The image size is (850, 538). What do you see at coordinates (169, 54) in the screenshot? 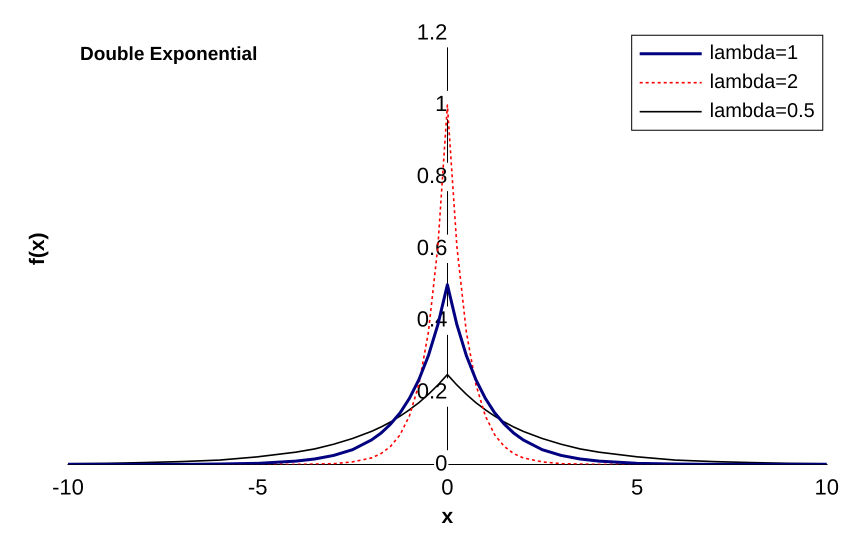
I see `text: Double Exponential` at bounding box center [169, 54].